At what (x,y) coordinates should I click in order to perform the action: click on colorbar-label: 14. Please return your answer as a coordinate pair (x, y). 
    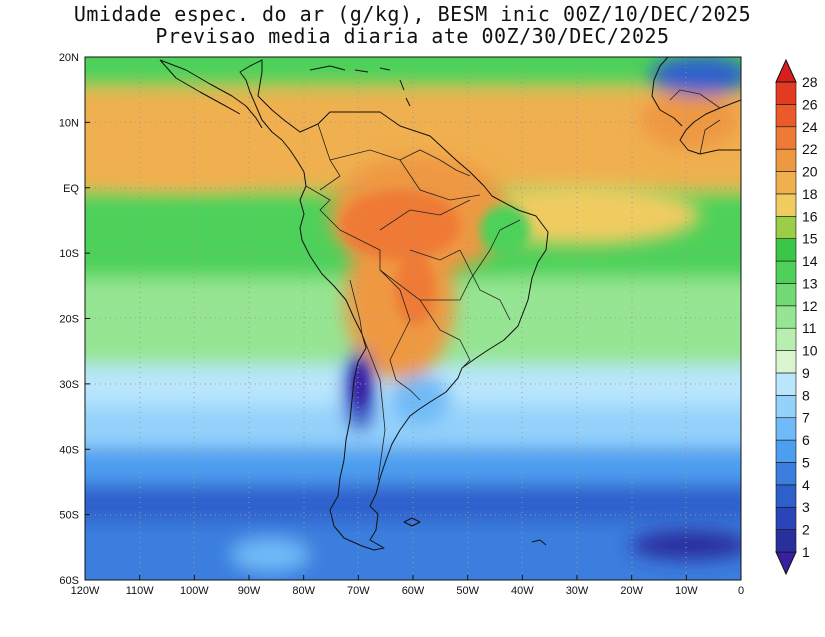
    Looking at the image, I should click on (810, 261).